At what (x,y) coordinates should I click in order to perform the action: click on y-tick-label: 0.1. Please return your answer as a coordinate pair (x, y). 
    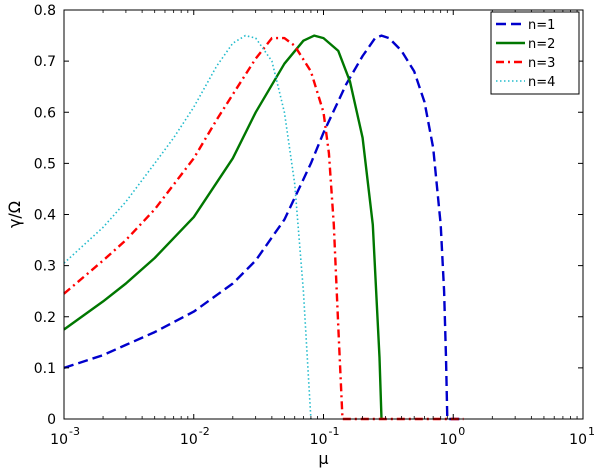
    Looking at the image, I should click on (45, 369).